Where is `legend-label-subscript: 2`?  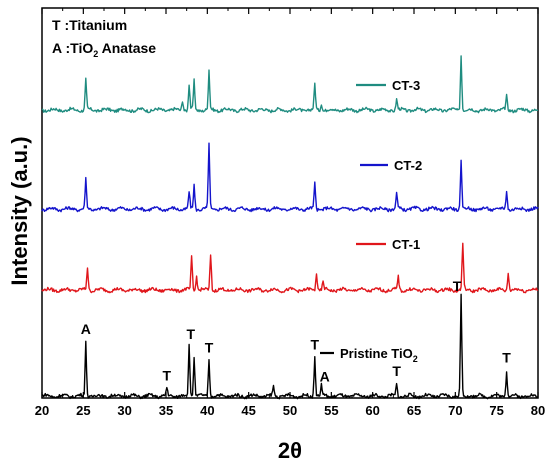
legend-label-subscript: 2 is located at coordinates (415, 359).